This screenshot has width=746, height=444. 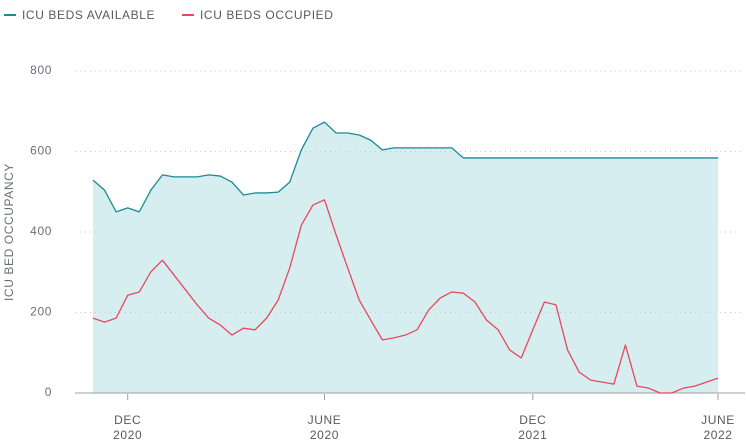 What do you see at coordinates (267, 15) in the screenshot?
I see `legend-label: ICU BEDS OCCUPIED` at bounding box center [267, 15].